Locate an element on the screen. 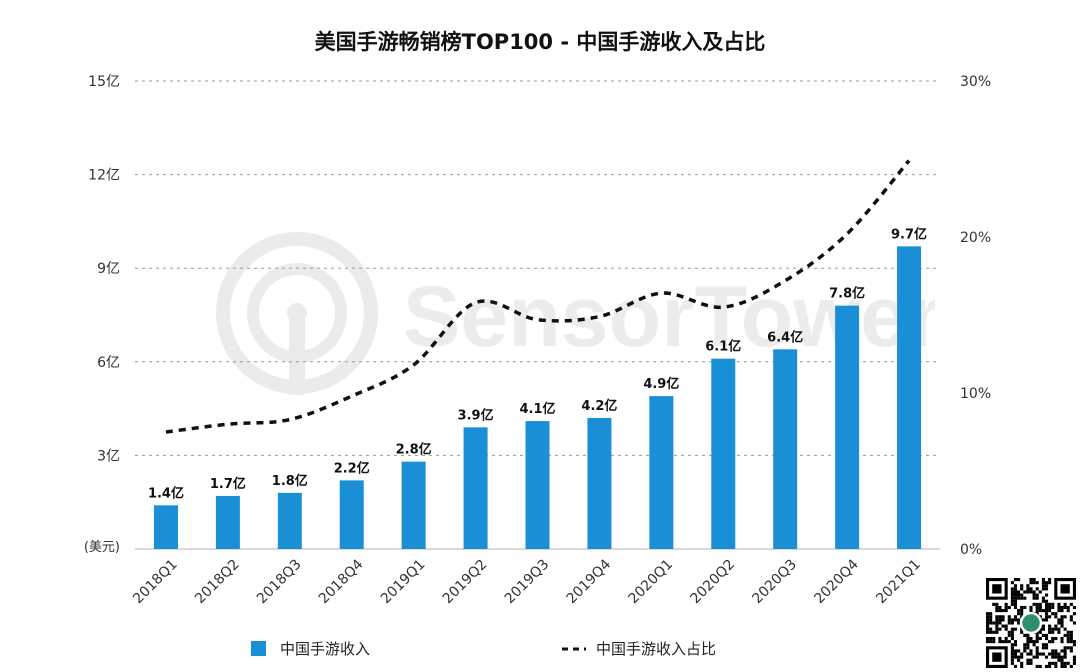 Image resolution: width=1080 pixels, height=672 pixels. bar-value-label: 4.1亿 is located at coordinates (537, 409).